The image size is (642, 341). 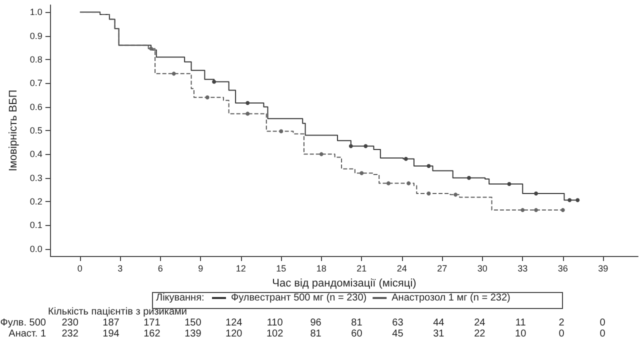 What do you see at coordinates (480, 323) in the screenshot?
I see `text: 24` at bounding box center [480, 323].